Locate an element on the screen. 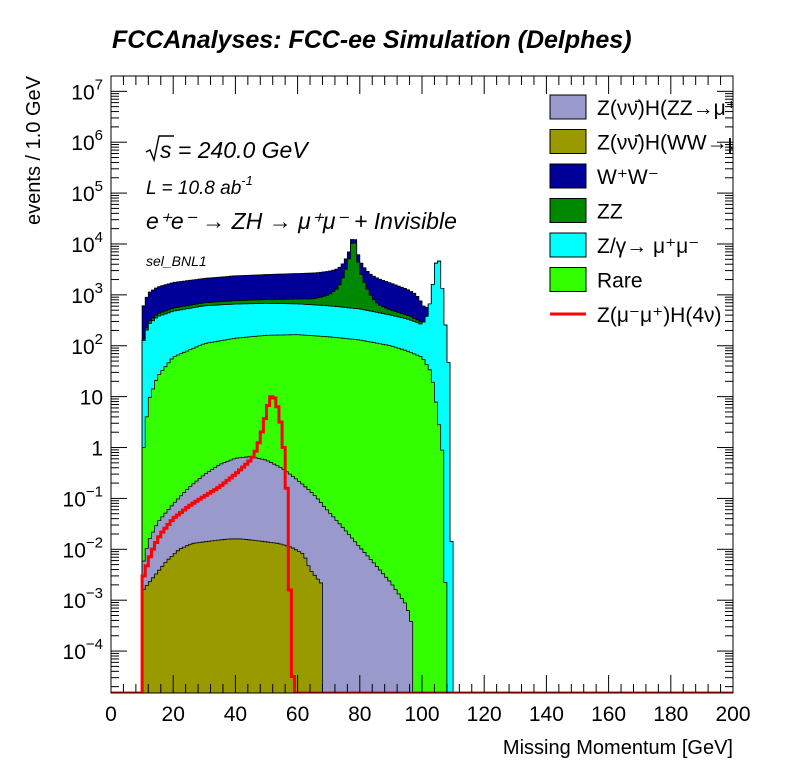 This screenshot has height=772, width=796. y-tick-label: 10⁷ is located at coordinates (87, 90).